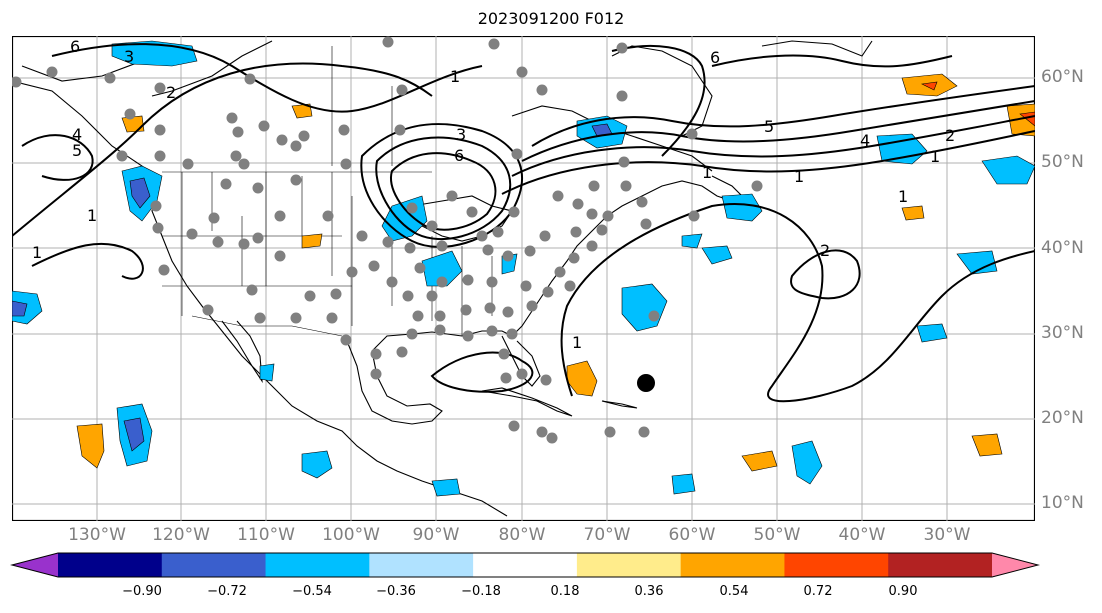  I want to click on center-marker, so click(646, 383).